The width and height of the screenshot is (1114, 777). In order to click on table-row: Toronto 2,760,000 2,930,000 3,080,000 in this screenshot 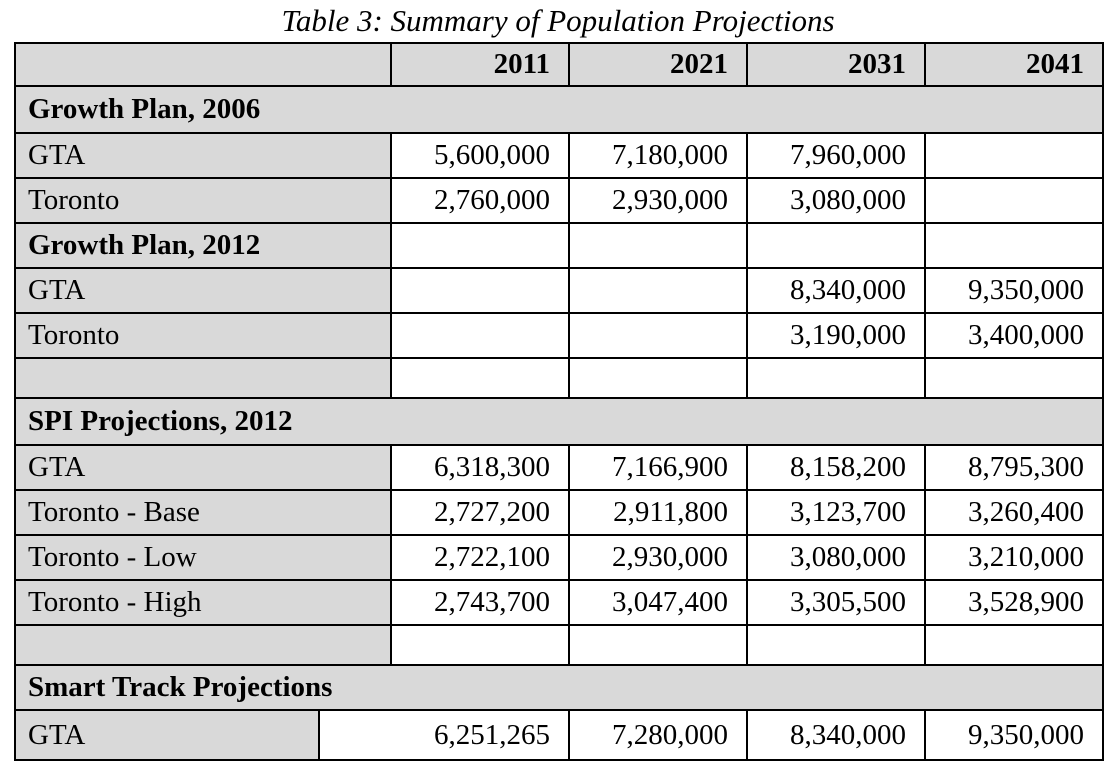, I will do `click(559, 200)`.